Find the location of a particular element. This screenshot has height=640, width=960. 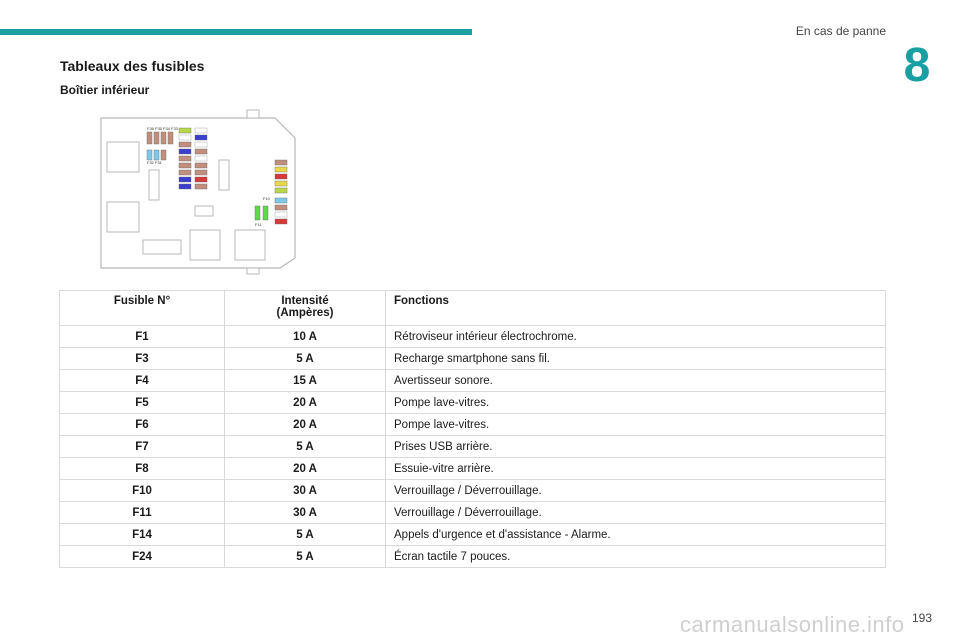

table-row: F5 20 A Pompe lave-vitres. is located at coordinates (472, 402).